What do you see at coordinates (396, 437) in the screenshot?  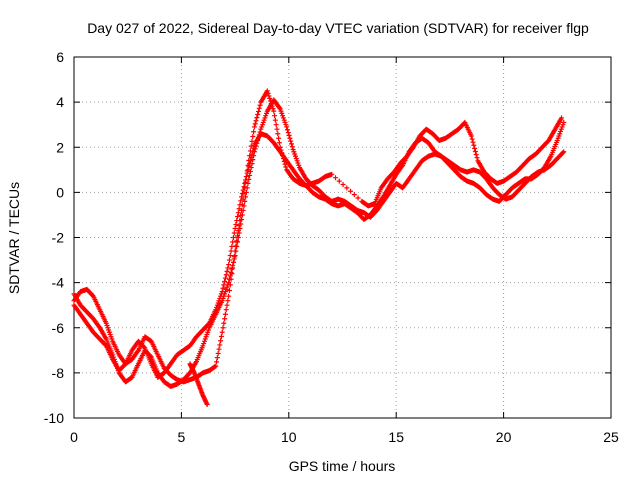 I see `x-tick-label: 15` at bounding box center [396, 437].